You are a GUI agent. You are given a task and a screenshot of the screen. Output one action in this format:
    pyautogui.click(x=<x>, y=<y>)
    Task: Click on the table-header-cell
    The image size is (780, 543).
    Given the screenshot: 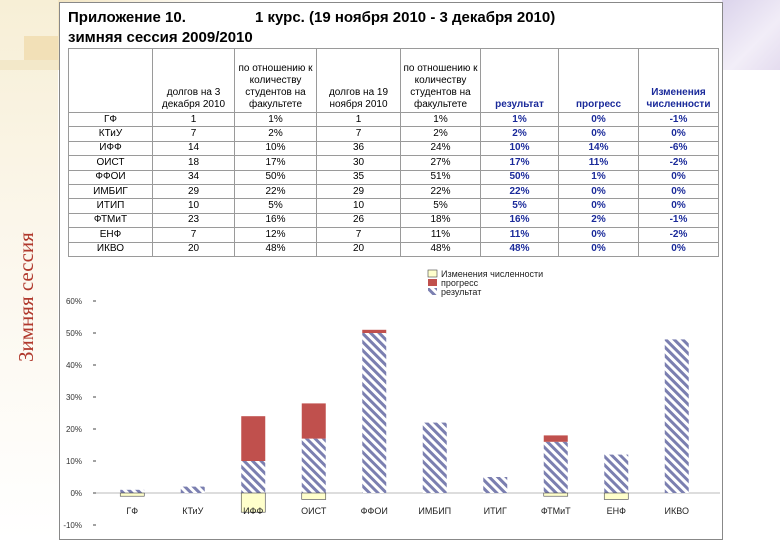 What is the action you would take?
    pyautogui.click(x=110, y=80)
    